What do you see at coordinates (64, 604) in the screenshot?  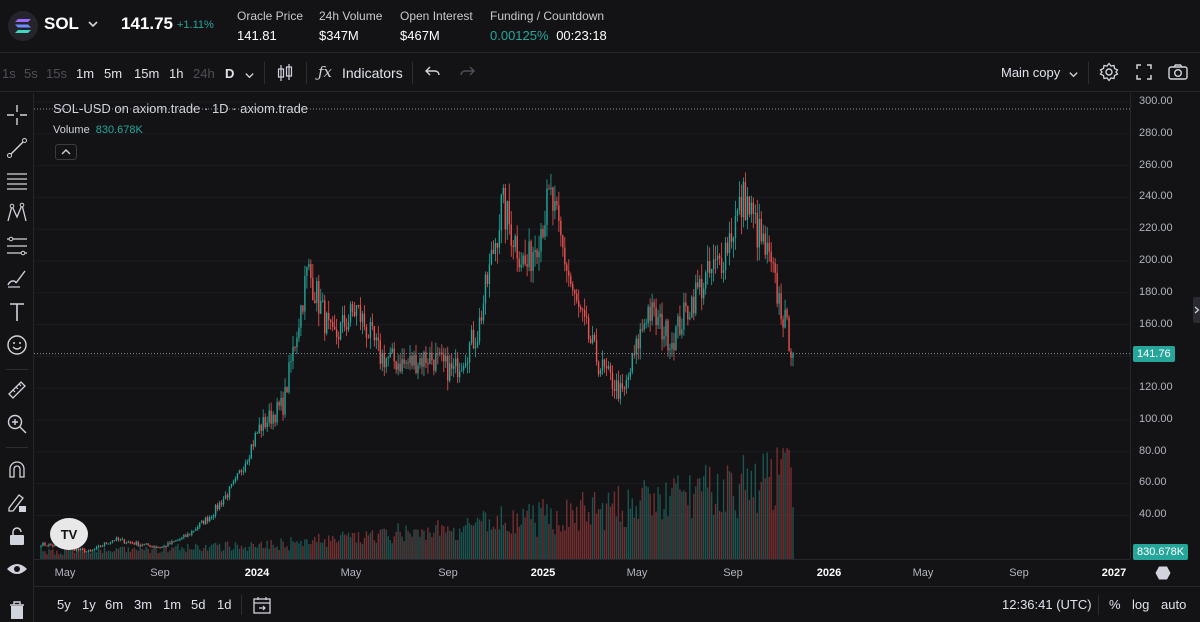 I see `range-5y: 5y` at bounding box center [64, 604].